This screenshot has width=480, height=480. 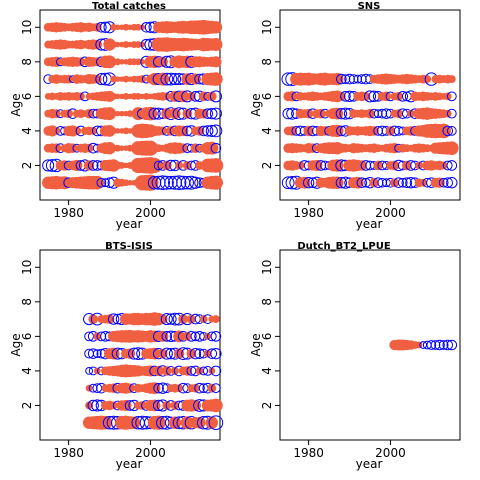 What do you see at coordinates (150, 453) in the screenshot?
I see `x-tick-label: 2000` at bounding box center [150, 453].